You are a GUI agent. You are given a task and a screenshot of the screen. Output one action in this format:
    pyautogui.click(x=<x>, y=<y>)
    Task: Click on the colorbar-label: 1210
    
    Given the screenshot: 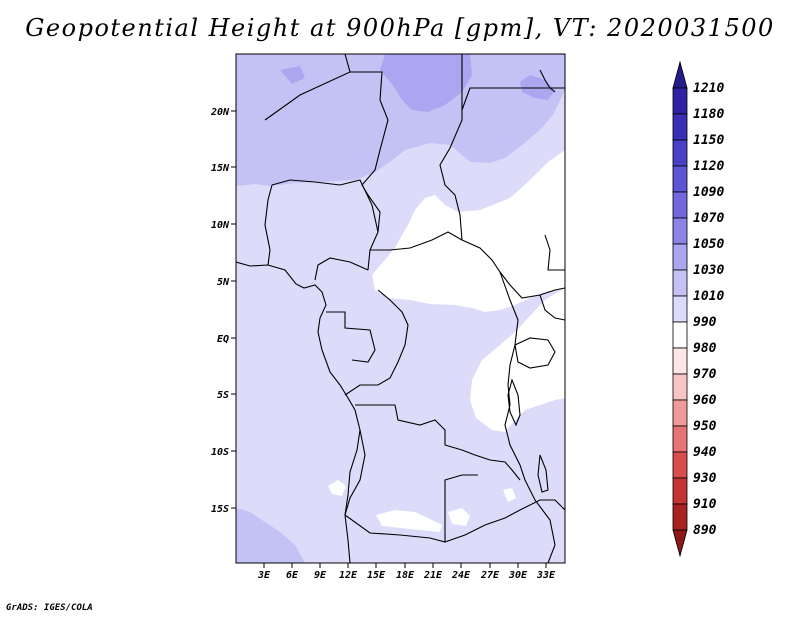 What is the action you would take?
    pyautogui.click(x=708, y=88)
    